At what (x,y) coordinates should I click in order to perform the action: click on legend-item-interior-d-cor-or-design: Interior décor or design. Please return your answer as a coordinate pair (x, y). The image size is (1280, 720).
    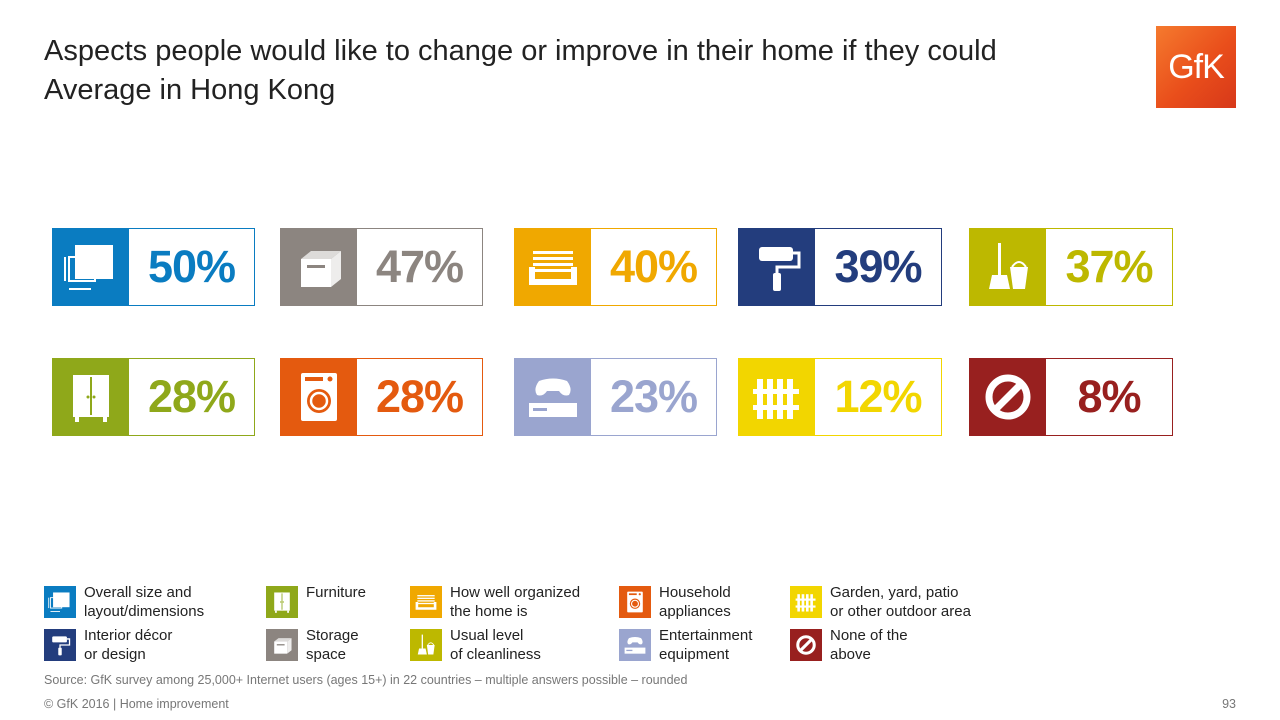
    Looking at the image, I should click on (144, 645).